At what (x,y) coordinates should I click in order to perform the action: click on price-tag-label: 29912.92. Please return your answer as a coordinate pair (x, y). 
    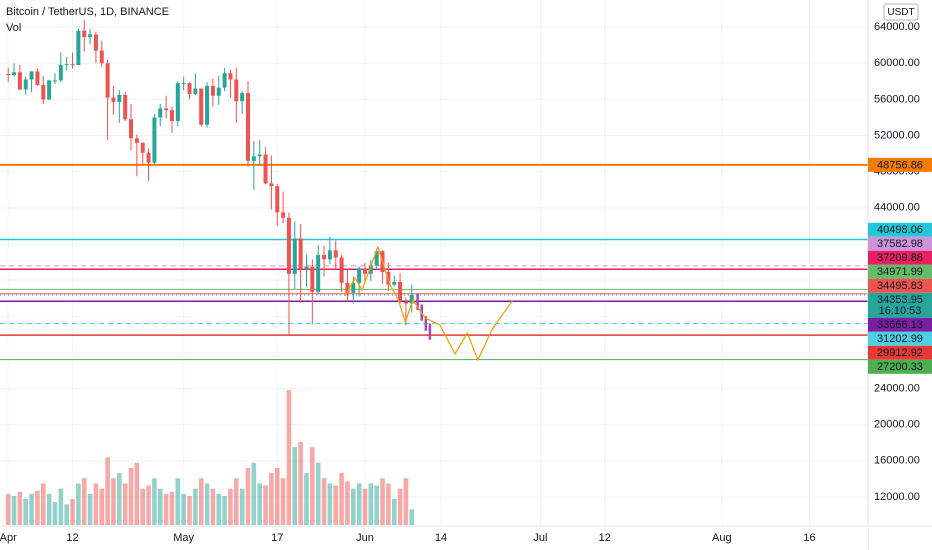
    Looking at the image, I should click on (900, 353).